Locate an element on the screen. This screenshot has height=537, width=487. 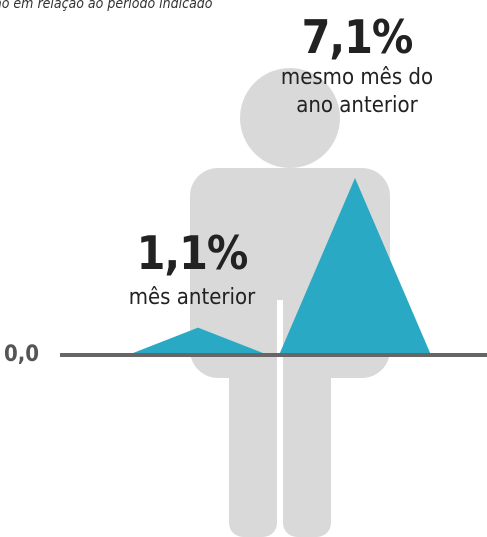
category-label: mês anterior is located at coordinates (192, 297).